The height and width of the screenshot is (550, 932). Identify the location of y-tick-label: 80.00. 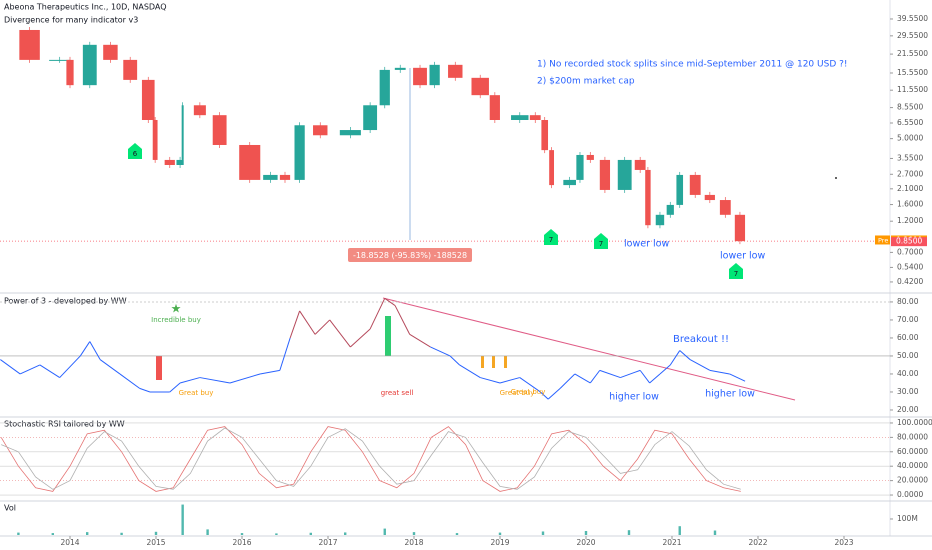
(908, 301).